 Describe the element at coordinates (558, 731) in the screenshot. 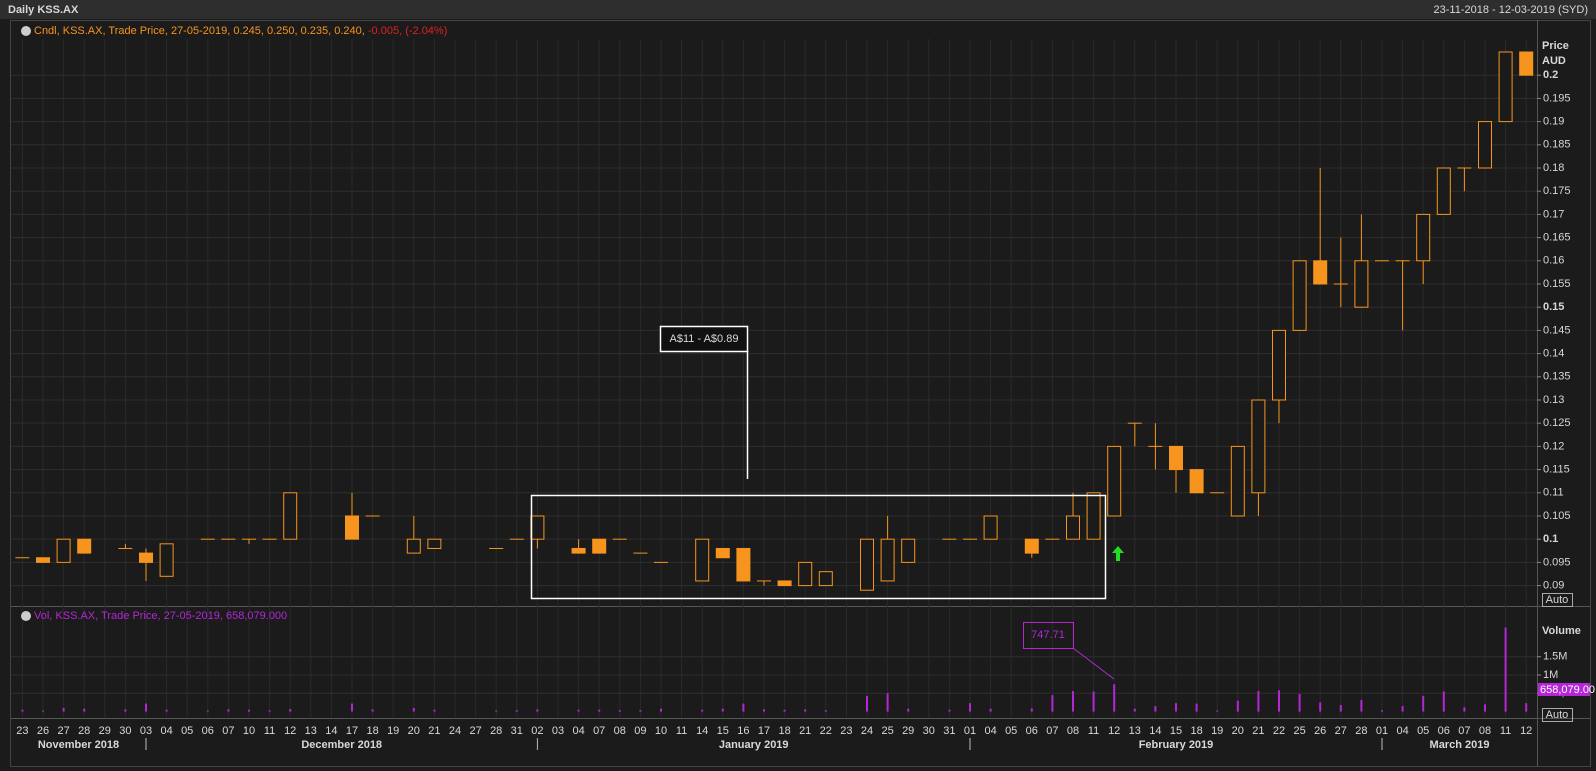

I see `x-tick-label: 03` at that location.